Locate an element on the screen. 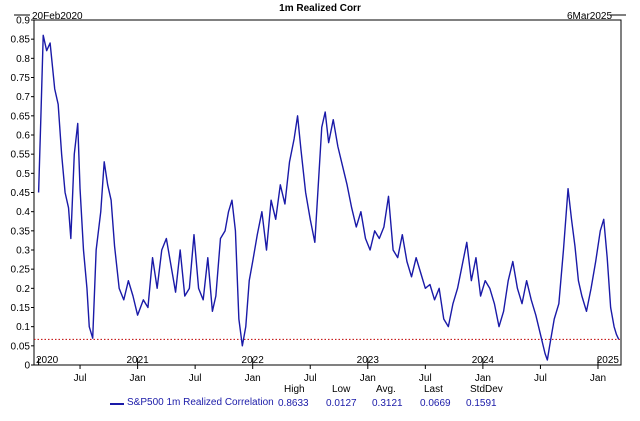 The height and width of the screenshot is (421, 640). stats-header-avg: Avg. is located at coordinates (386, 389).